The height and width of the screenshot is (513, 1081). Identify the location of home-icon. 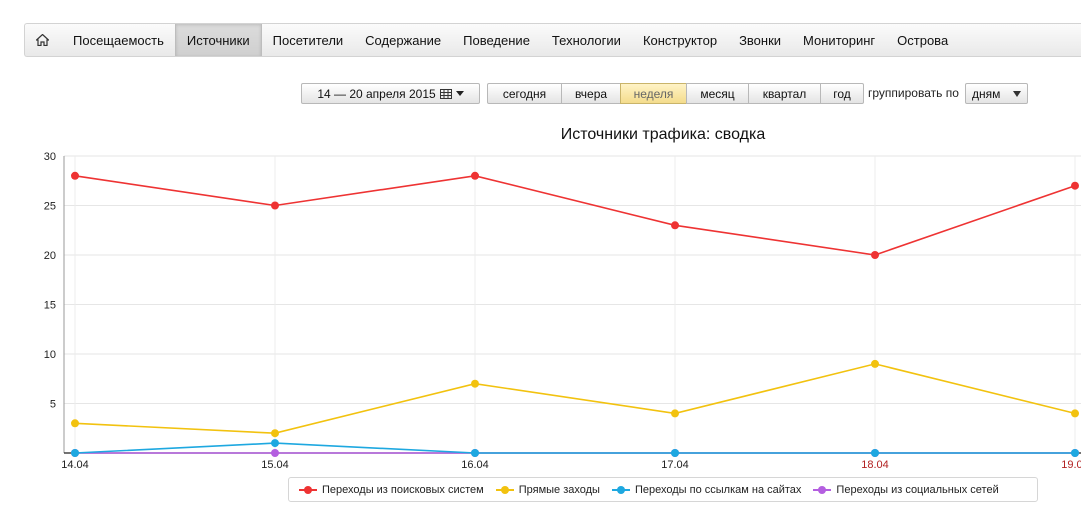
(42, 40).